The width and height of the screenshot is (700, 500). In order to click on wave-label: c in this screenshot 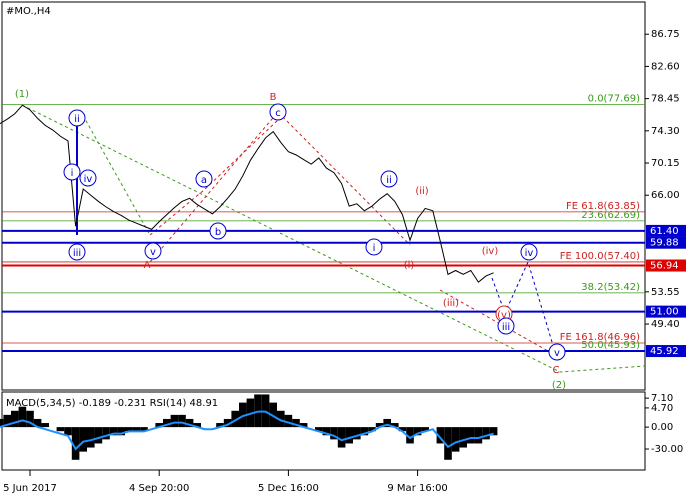, I will do `click(278, 113)`.